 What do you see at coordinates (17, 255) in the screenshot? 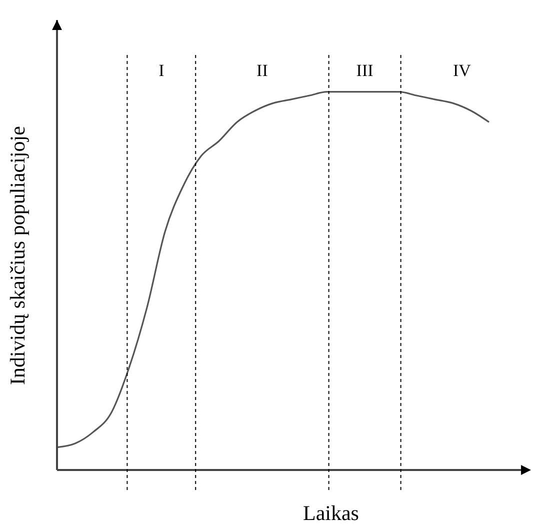
I see `y-axis-title: Individų skaičius populiacijoje` at bounding box center [17, 255].